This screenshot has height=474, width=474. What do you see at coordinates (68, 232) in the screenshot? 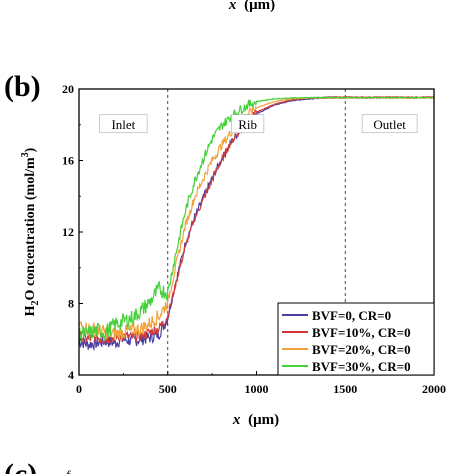
I see `y-tick-label: 12` at bounding box center [68, 232].